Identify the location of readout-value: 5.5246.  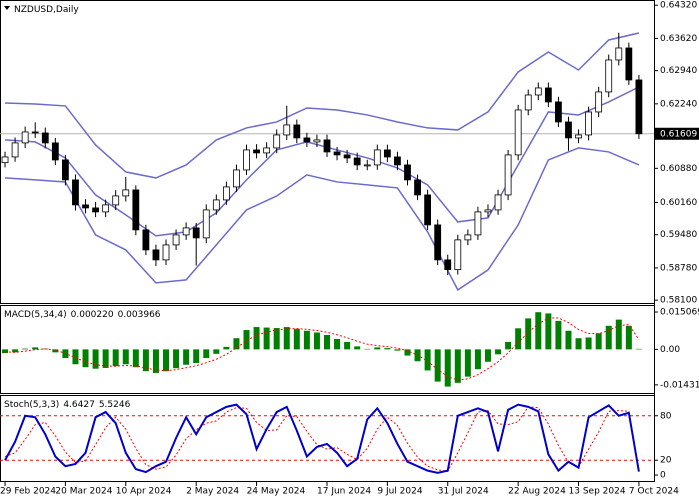
(115, 405).